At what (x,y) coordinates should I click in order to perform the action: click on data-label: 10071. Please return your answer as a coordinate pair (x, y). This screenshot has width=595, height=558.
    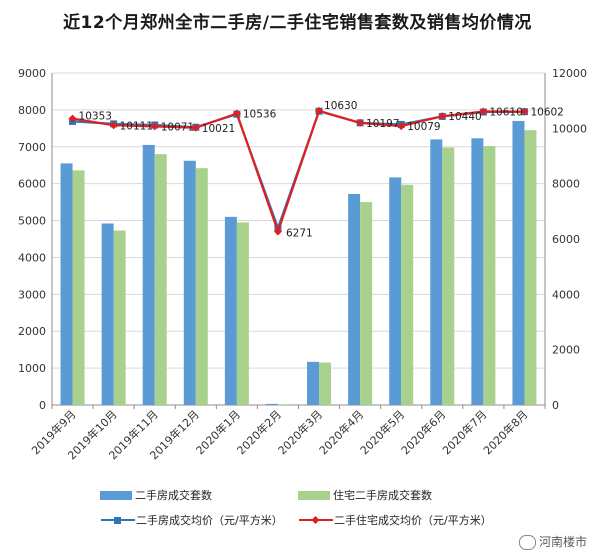
    Looking at the image, I should click on (177, 127).